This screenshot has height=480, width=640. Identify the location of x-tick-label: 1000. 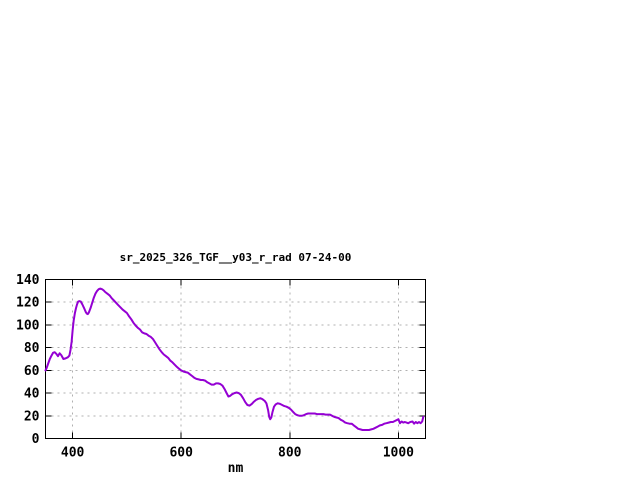
(398, 453).